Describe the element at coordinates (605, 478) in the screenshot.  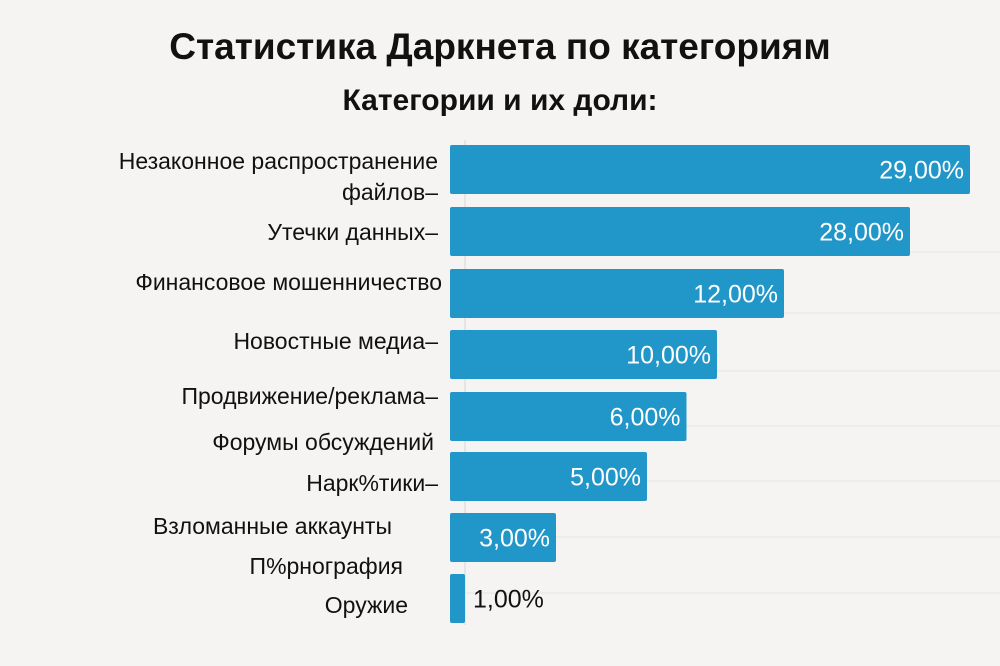
I see `data-label: 5,00%` at that location.